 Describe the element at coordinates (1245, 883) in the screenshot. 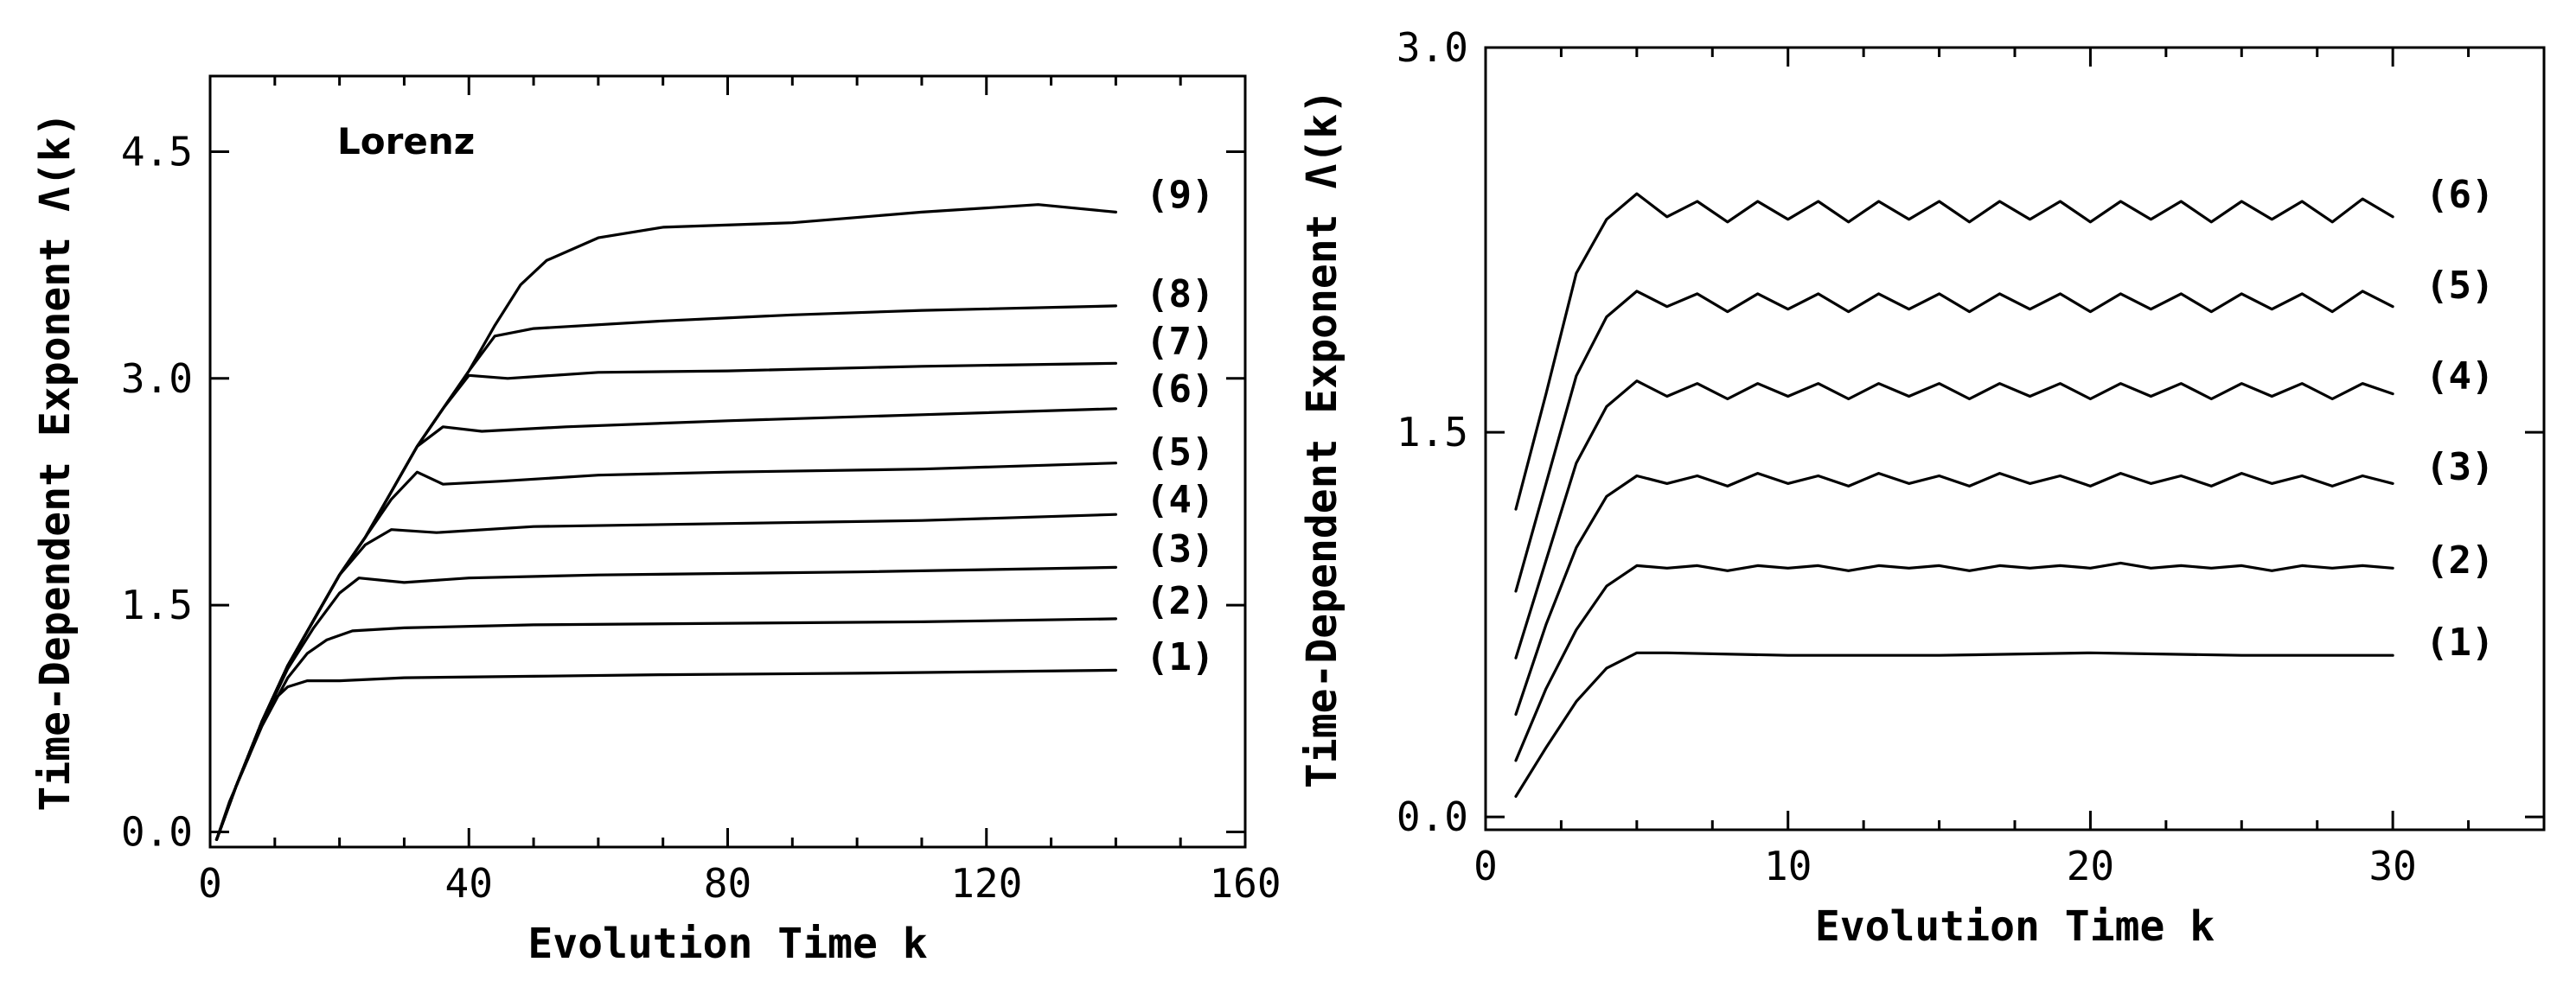

I see `x-tick-label: 160` at that location.